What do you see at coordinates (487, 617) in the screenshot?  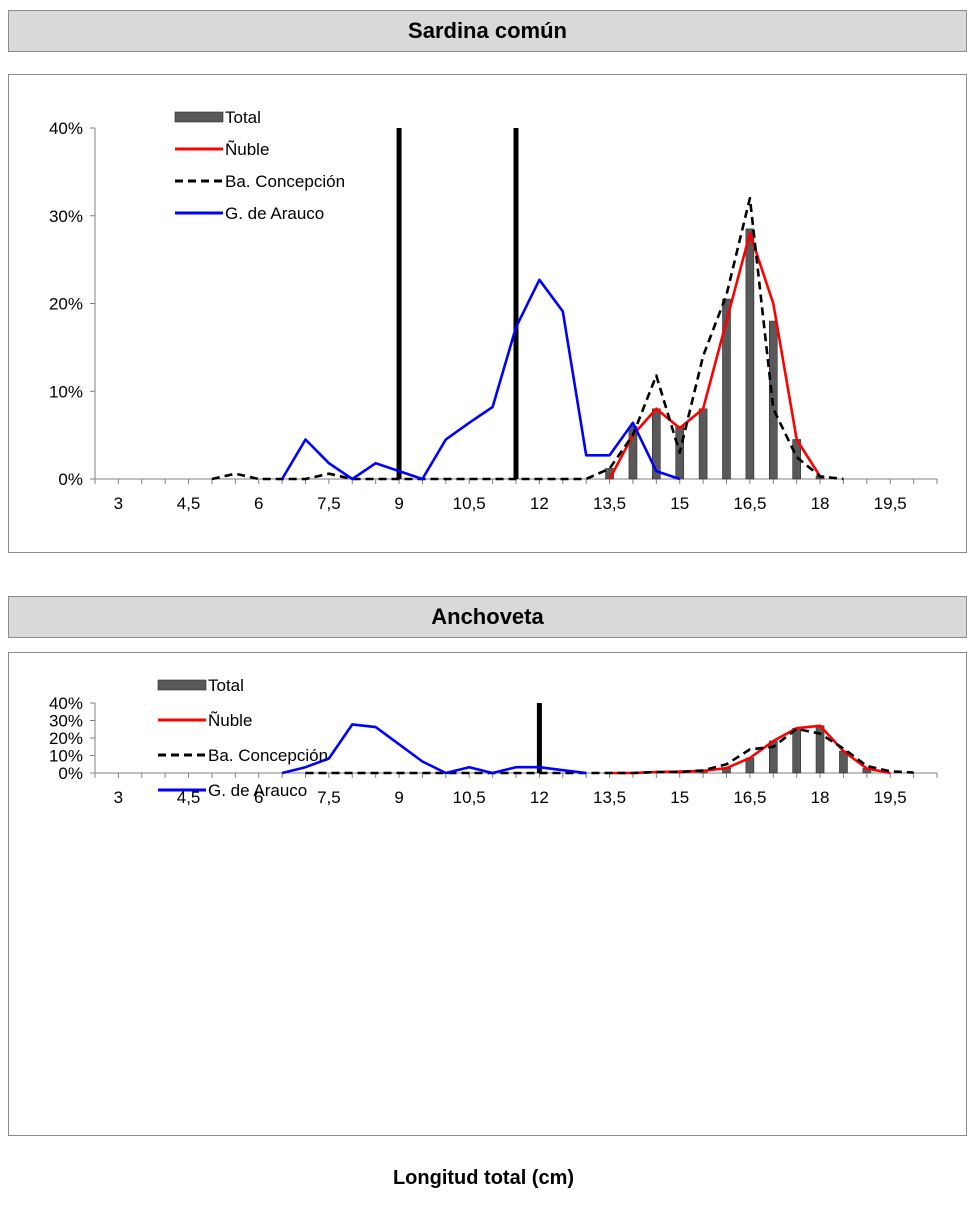 I see `chart-2-title: Anchoveta` at bounding box center [487, 617].